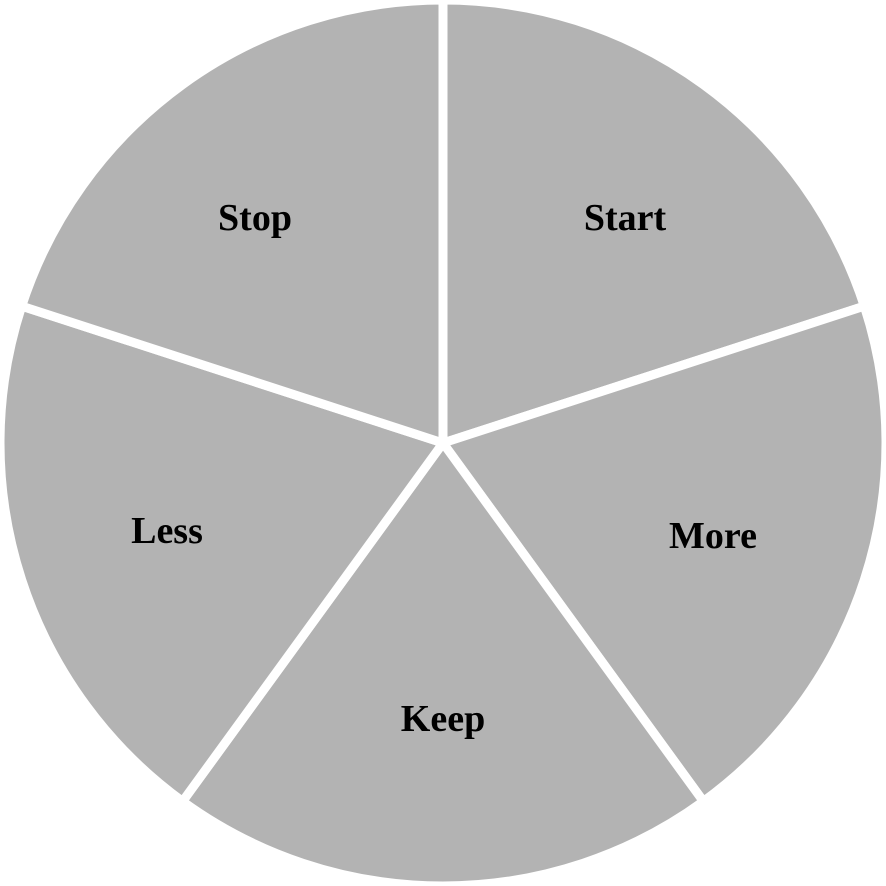 Image resolution: width=886 pixels, height=886 pixels. Describe the element at coordinates (167, 531) in the screenshot. I see `segment-label-less: Less` at that location.